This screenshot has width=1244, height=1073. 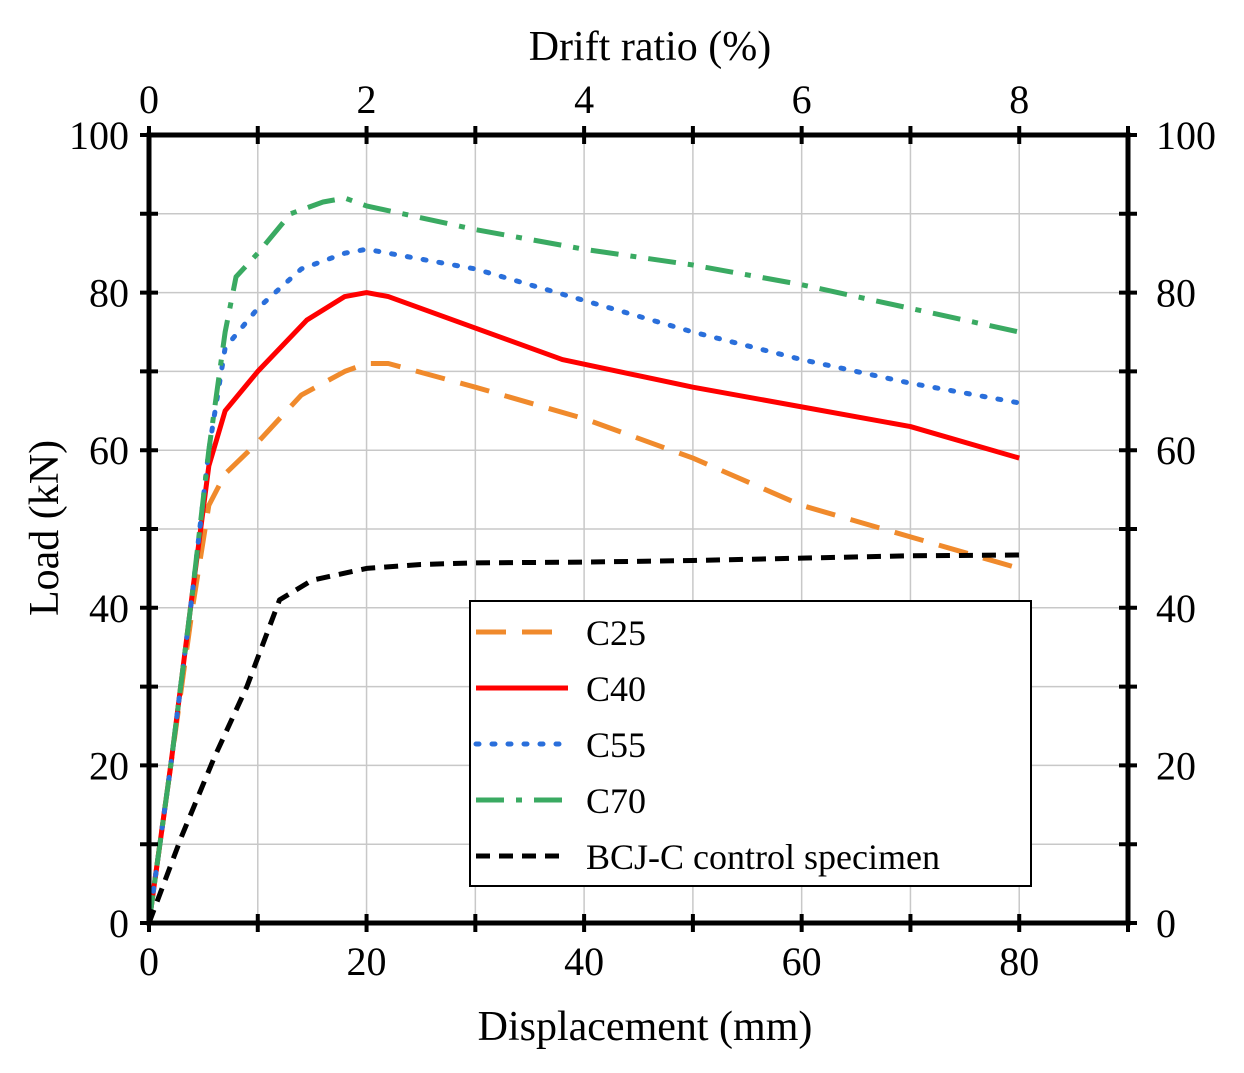 I want to click on y-right-tick-label: 80, so click(x=1176, y=293).